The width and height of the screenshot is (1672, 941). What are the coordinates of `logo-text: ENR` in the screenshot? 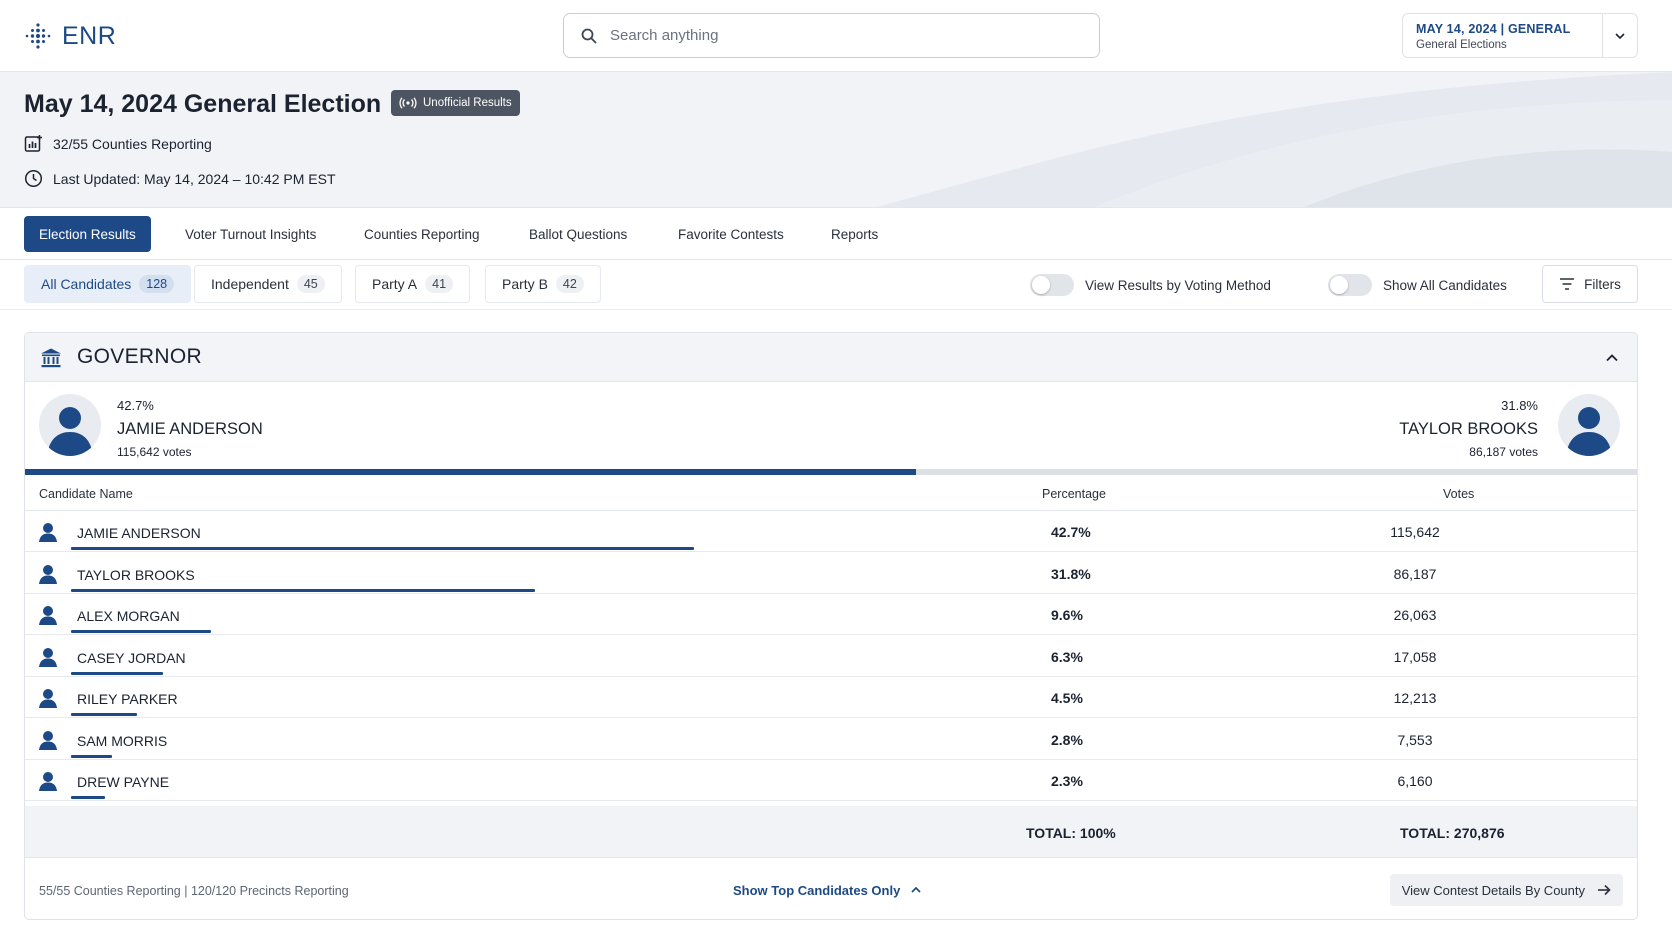 It's located at (89, 35).